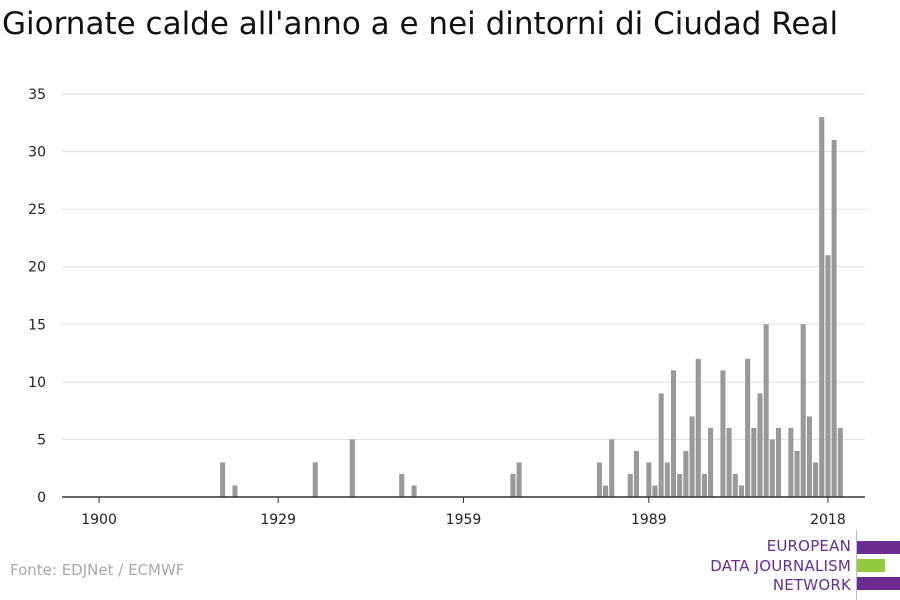  What do you see at coordinates (37, 325) in the screenshot?
I see `y-tick-label: 15` at bounding box center [37, 325].